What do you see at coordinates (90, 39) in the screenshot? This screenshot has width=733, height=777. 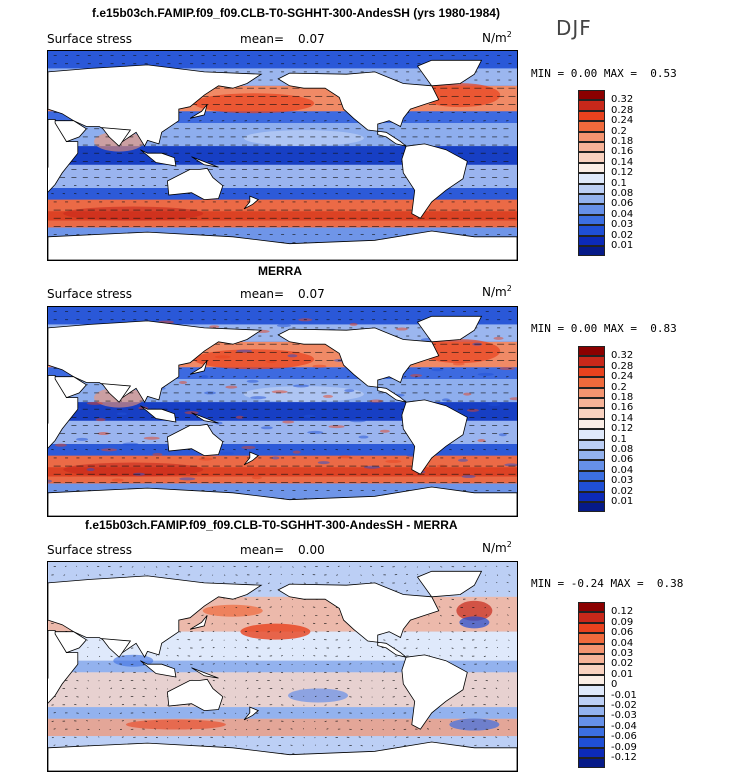 I see `panel-1-variable: Surface stress` at bounding box center [90, 39].